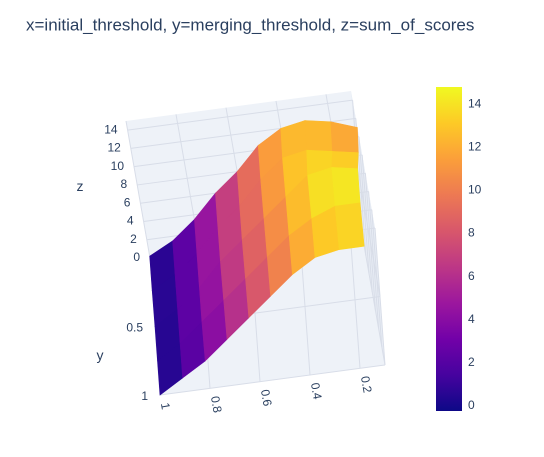  I want to click on colorbar-tick-label: 2, so click(471, 362).